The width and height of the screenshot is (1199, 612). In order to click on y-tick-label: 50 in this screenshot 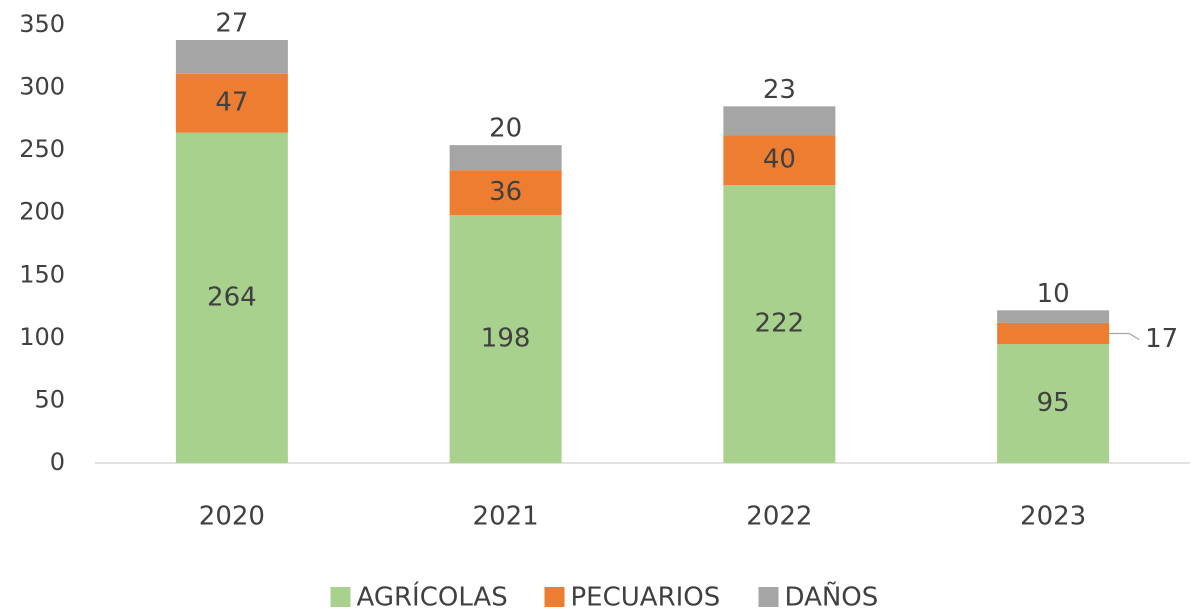, I will do `click(49, 399)`.